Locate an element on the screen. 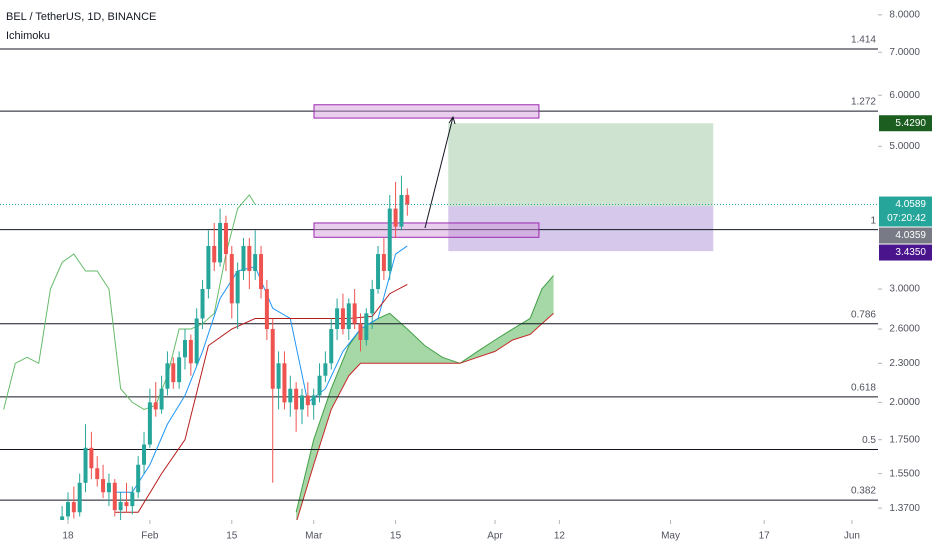 Image resolution: width=932 pixels, height=550 pixels. x-tick-label: 18 is located at coordinates (68, 536).